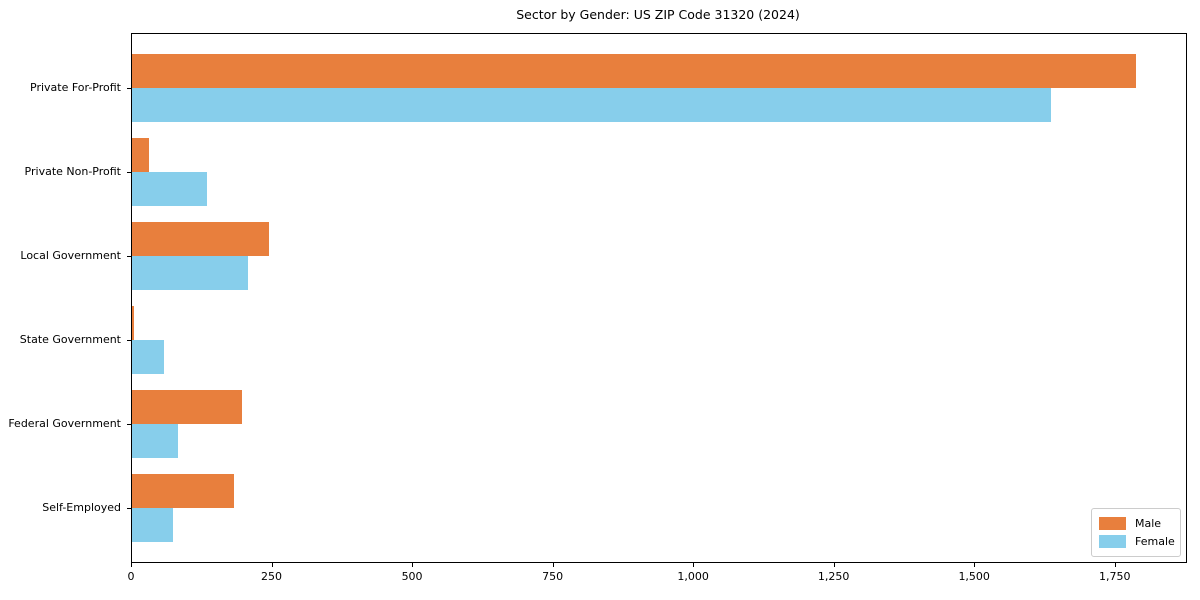 This screenshot has width=1200, height=600. I want to click on y-tick-label-federal-government: Federal Government, so click(64, 423).